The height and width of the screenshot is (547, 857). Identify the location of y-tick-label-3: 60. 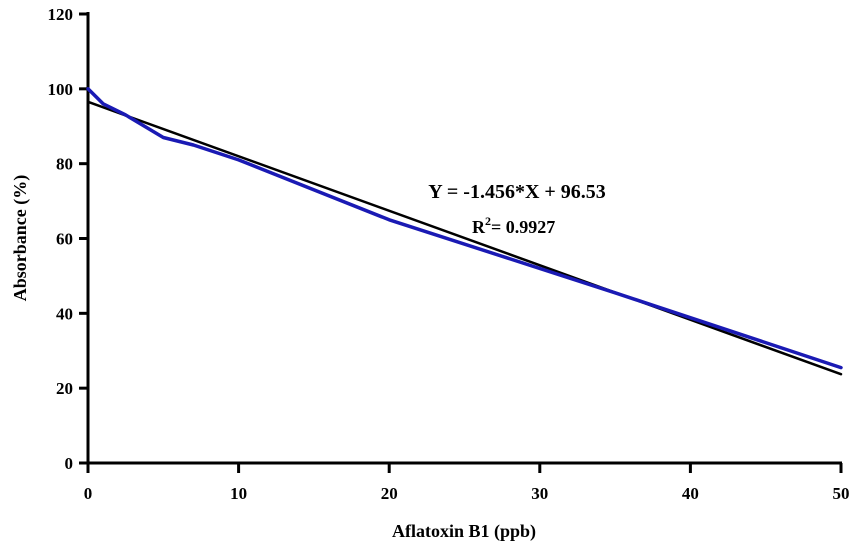
(64, 239).